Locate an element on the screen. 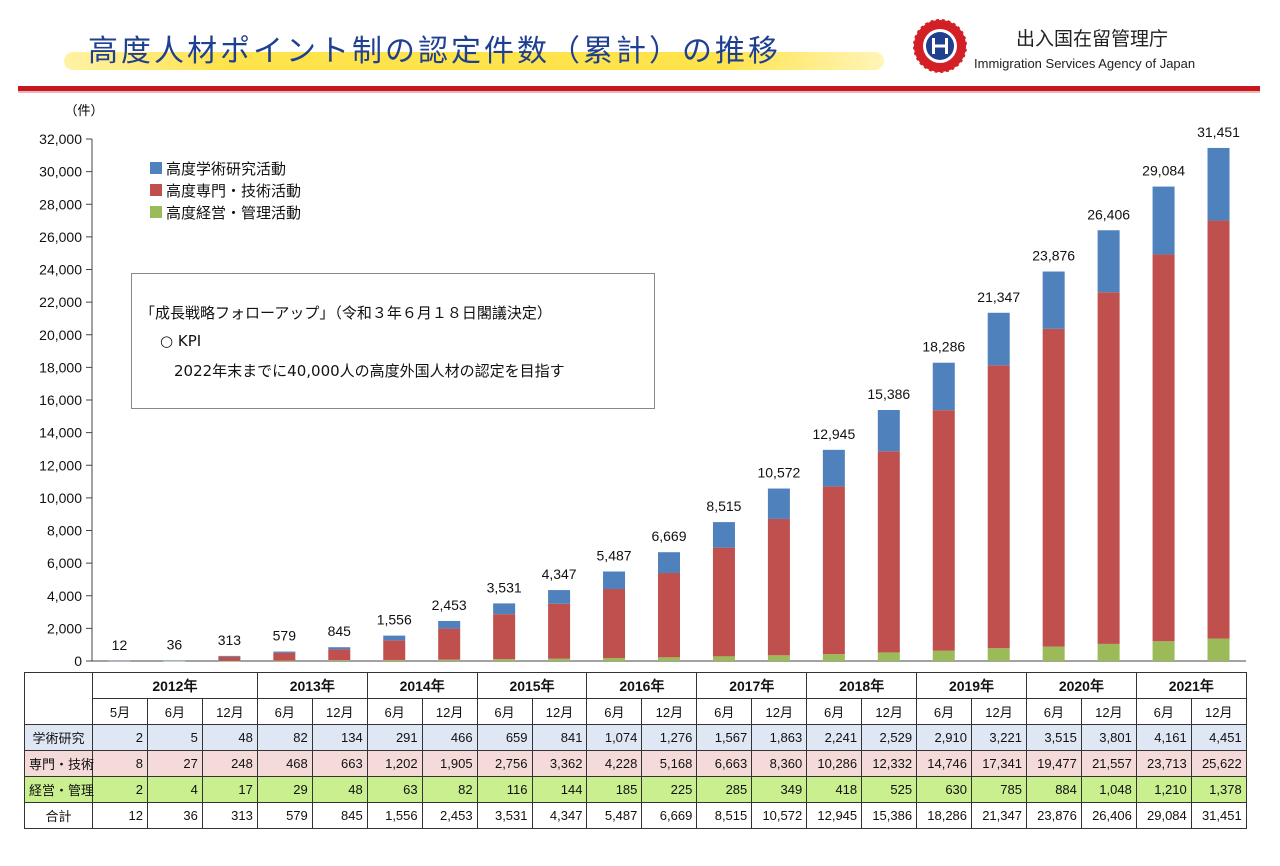 The image size is (1280, 866). table-cell: 5 is located at coordinates (174, 737).